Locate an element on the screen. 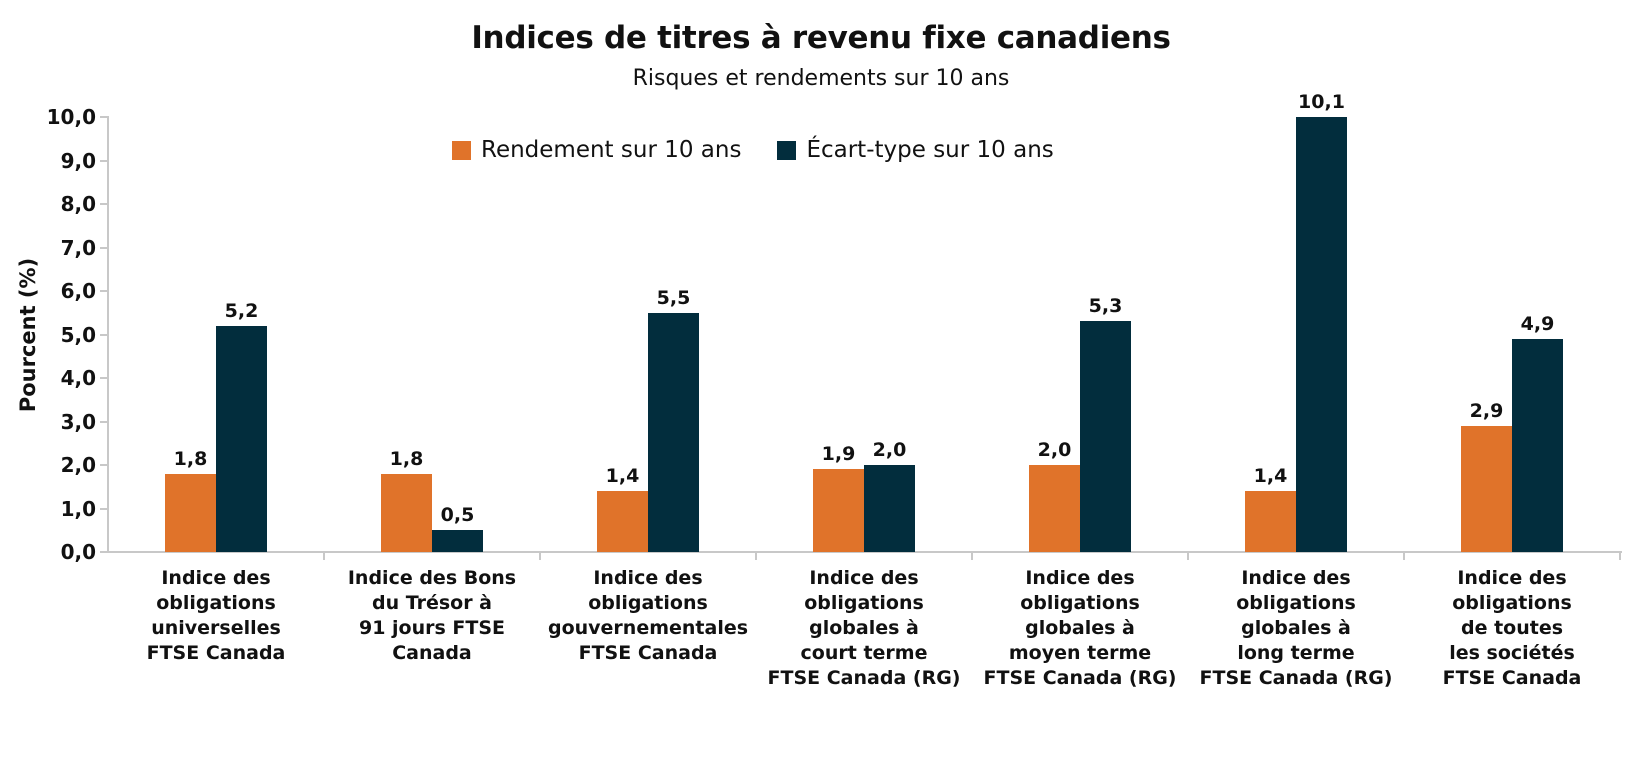 The width and height of the screenshot is (1642, 774). y-tick-label: 10,0 is located at coordinates (71, 117).